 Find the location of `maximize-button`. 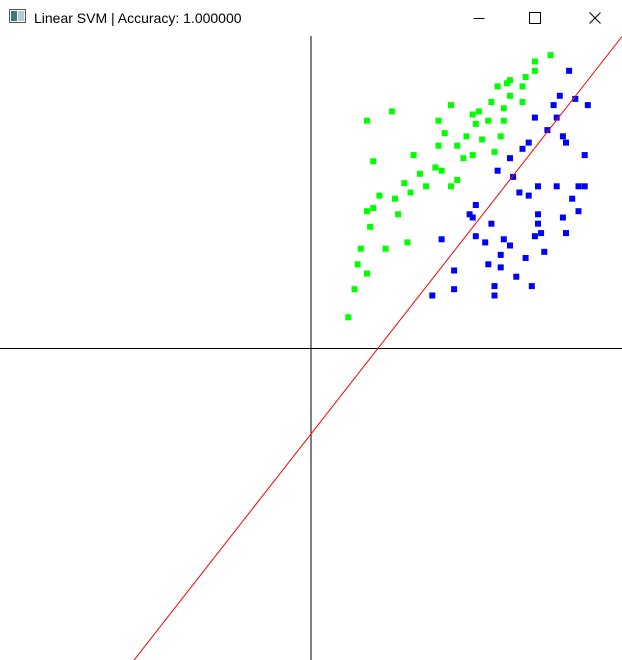

maximize-button is located at coordinates (535, 18).